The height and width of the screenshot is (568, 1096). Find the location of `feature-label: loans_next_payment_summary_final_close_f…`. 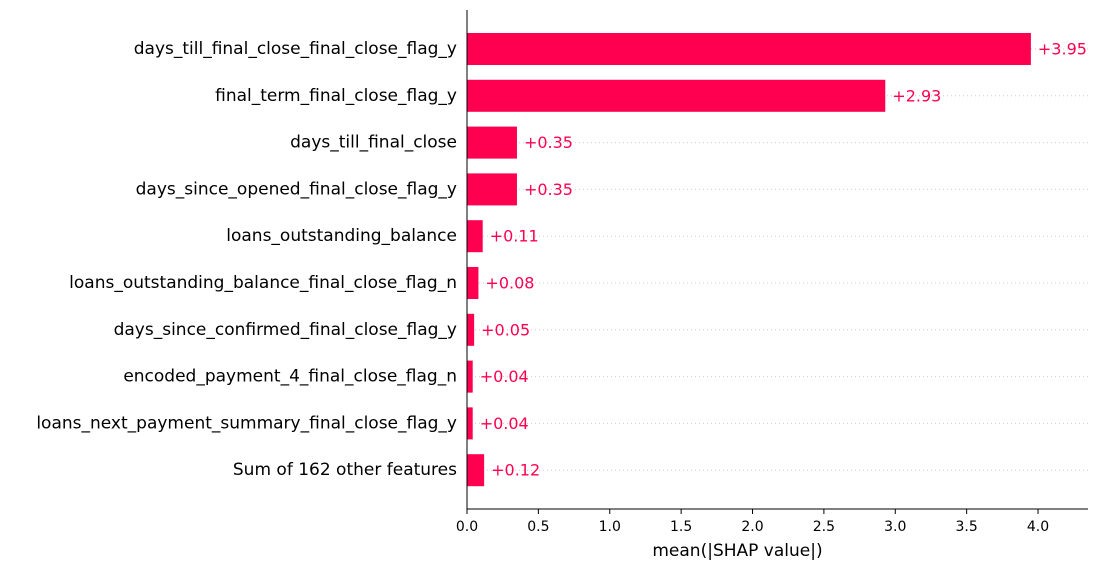

feature-label: loans_next_payment_summary_final_close_f… is located at coordinates (246, 423).